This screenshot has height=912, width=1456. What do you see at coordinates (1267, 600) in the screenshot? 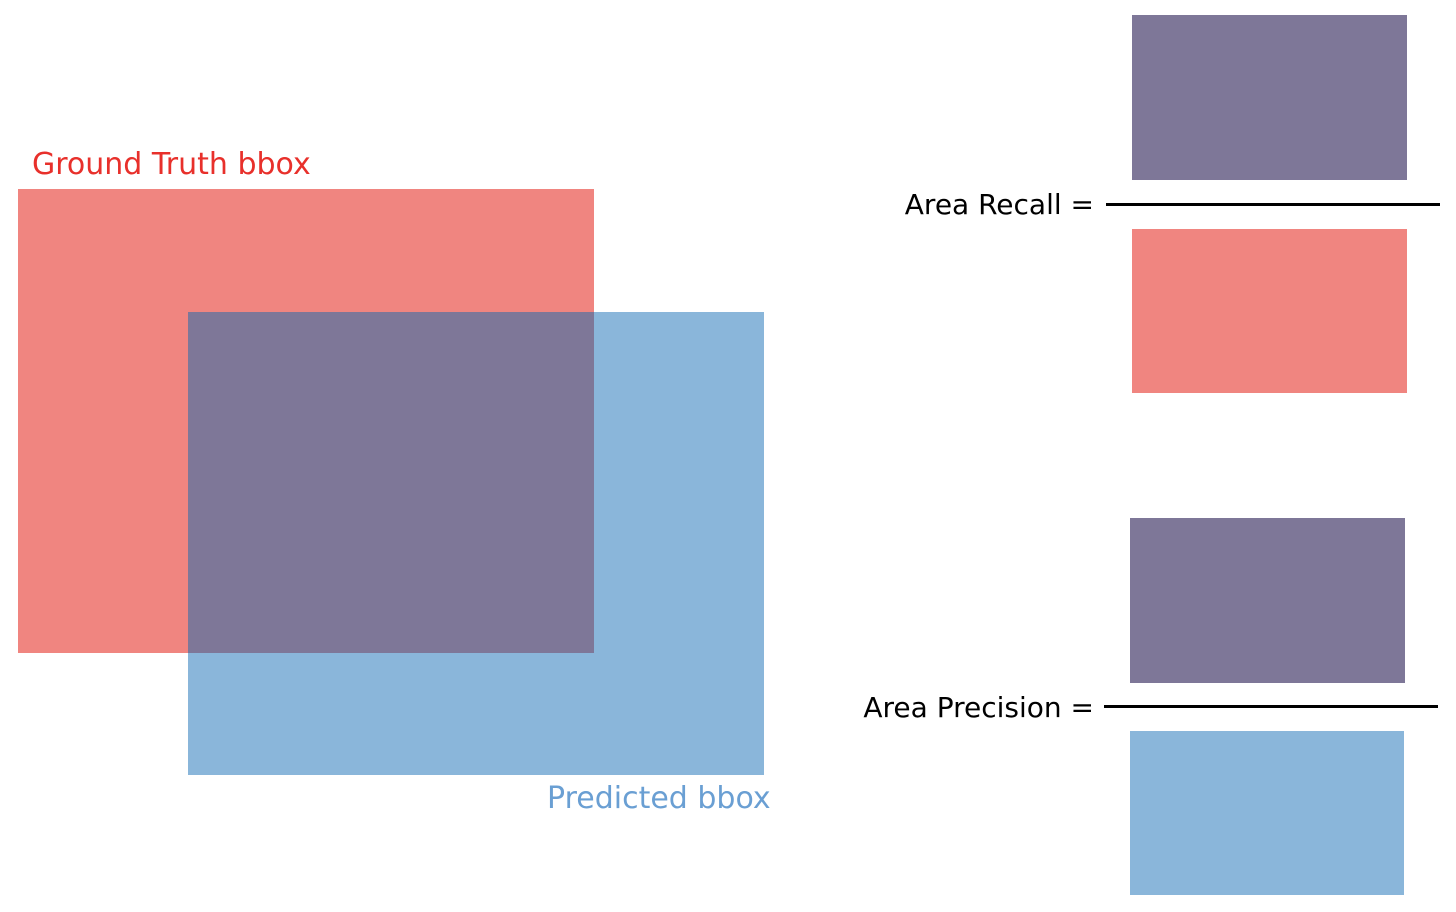
I see `precision-numerator-intersection` at bounding box center [1267, 600].